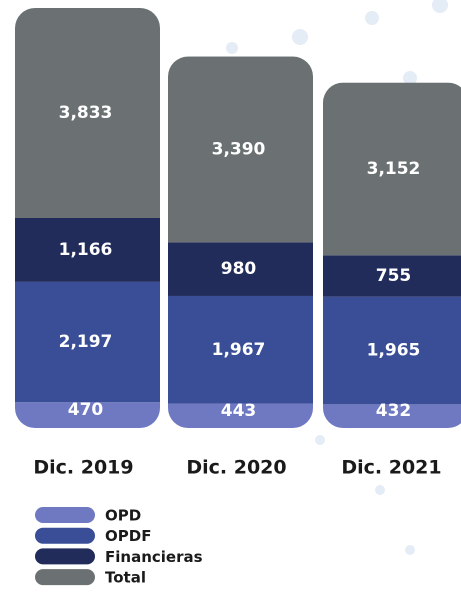 This screenshot has width=461, height=592. What do you see at coordinates (125, 578) in the screenshot?
I see `legend-label: Total` at bounding box center [125, 578].